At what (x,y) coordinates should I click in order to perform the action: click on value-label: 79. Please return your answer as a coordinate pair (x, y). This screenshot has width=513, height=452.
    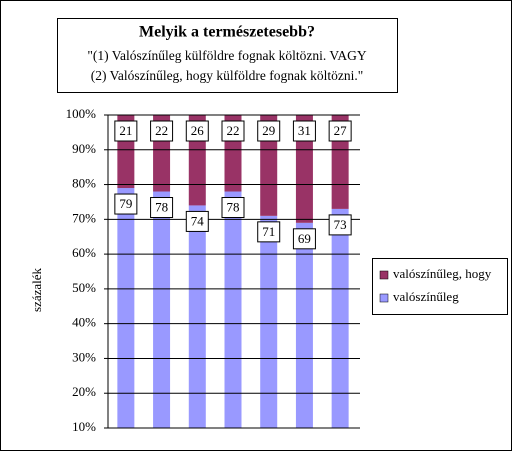
    Looking at the image, I should click on (125, 203).